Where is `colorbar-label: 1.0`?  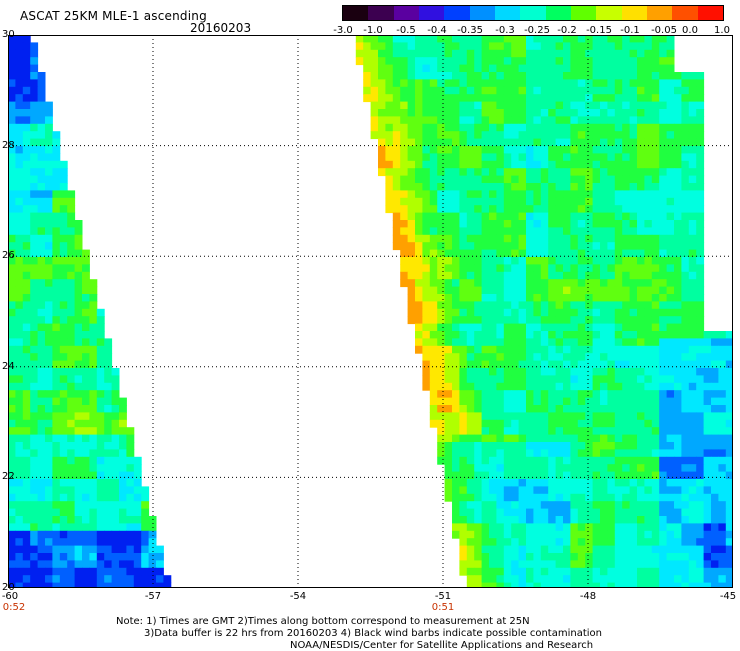 colorbar-label: 1.0 is located at coordinates (722, 30).